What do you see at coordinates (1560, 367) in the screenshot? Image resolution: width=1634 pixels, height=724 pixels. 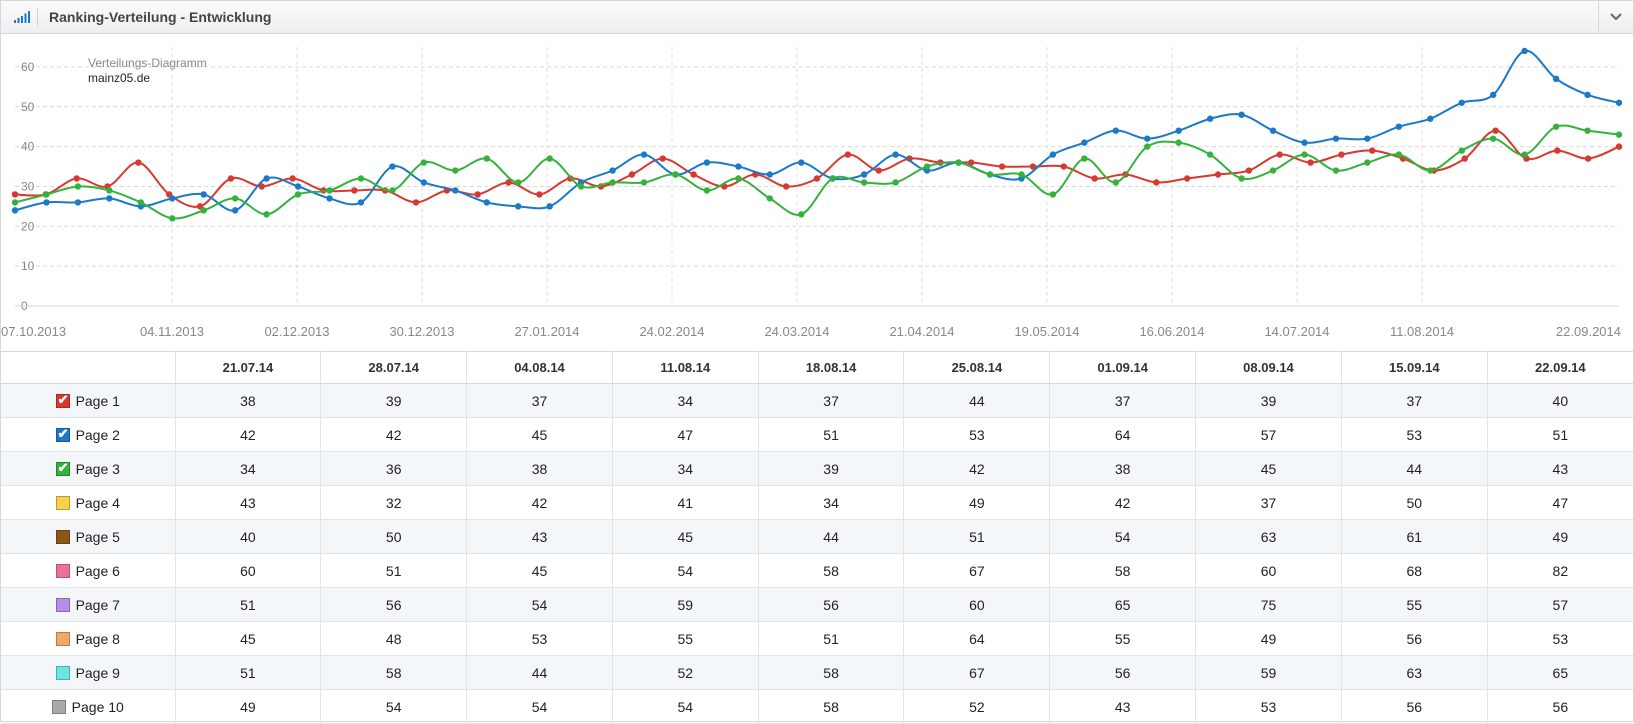 I see `table-column-header: 22.09.14` at bounding box center [1560, 367].